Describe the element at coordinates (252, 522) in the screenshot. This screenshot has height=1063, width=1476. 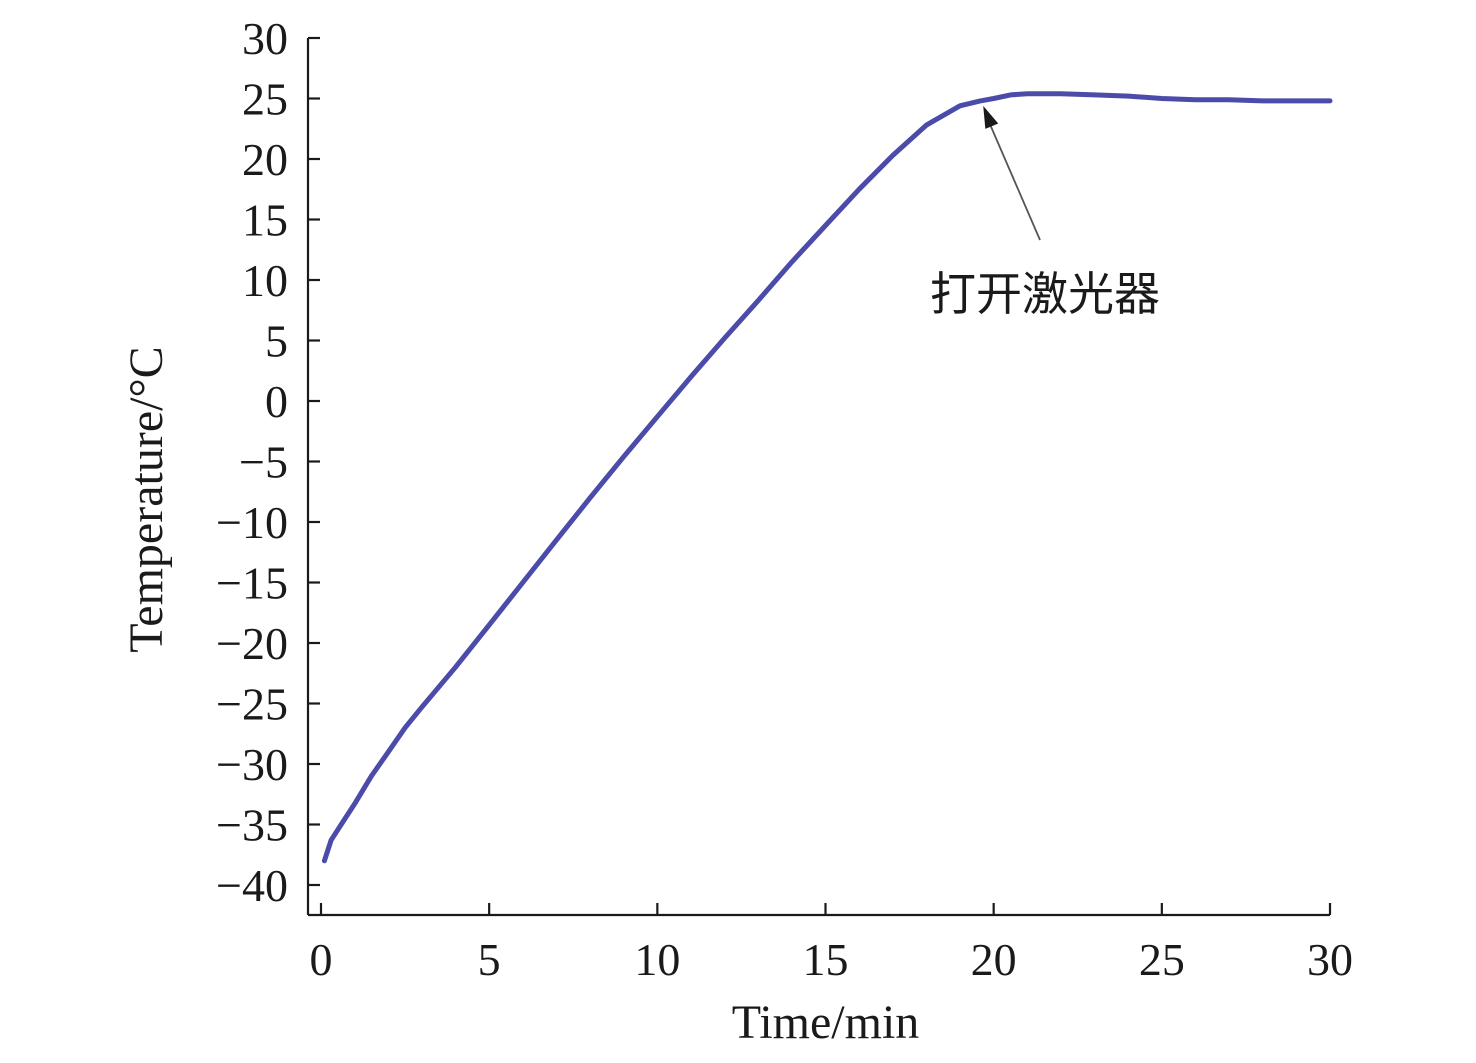
I see `y-tick-label: −10` at that location.